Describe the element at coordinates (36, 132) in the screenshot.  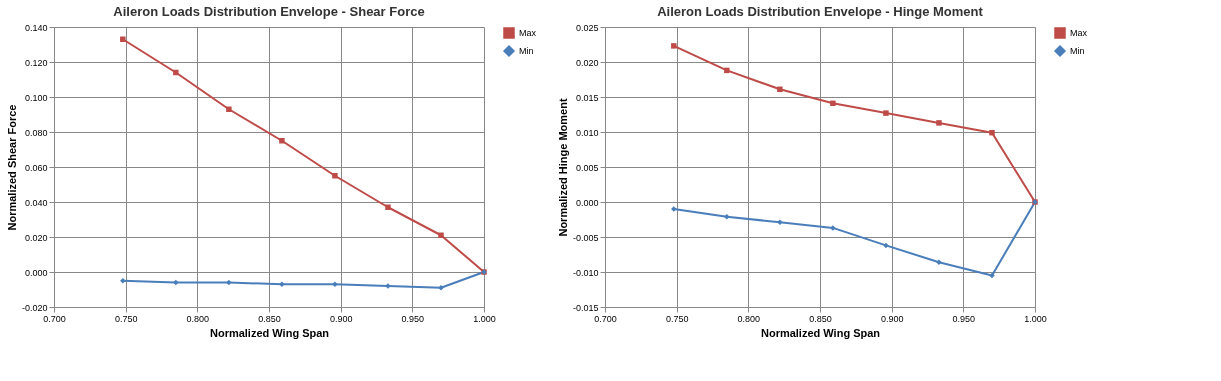
I see `y-tick-label: 0.080` at that location.